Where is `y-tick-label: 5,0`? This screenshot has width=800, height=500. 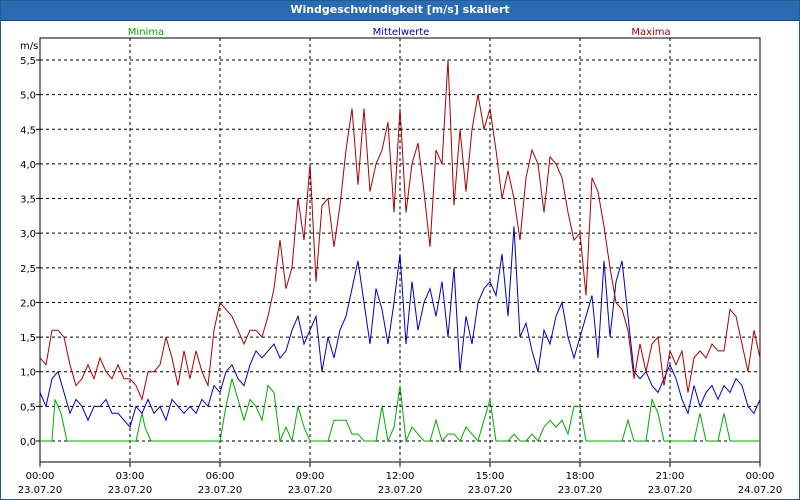
y-tick-label: 5,0 is located at coordinates (28, 96).